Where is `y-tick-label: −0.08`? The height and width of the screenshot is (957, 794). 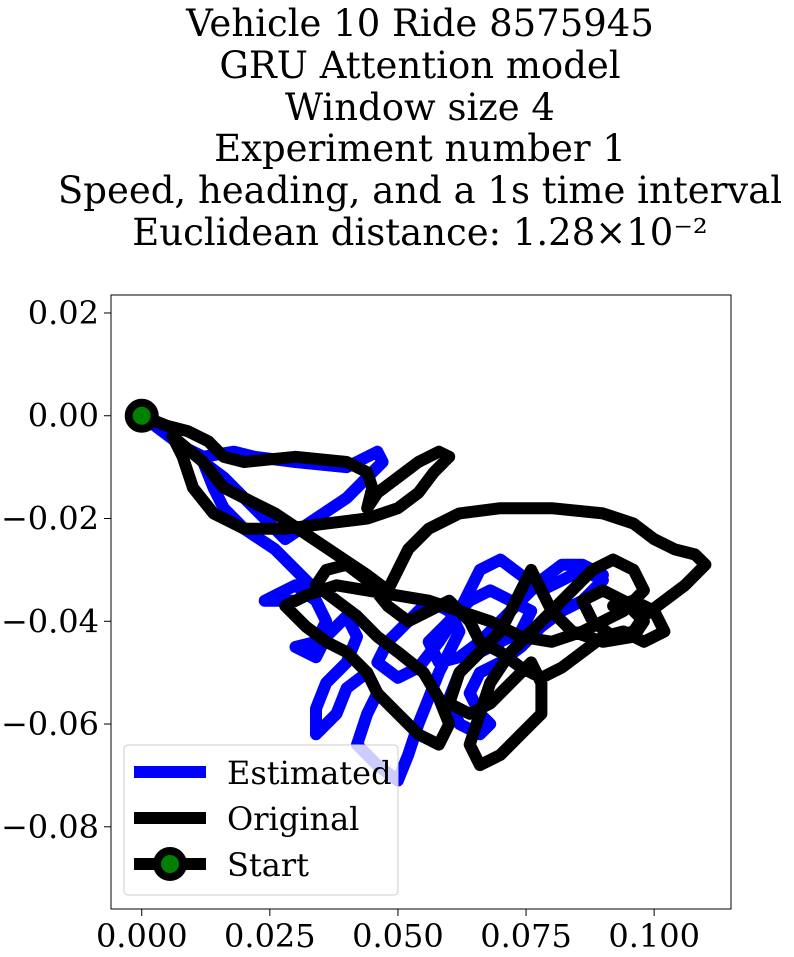 y-tick-label: −0.08 is located at coordinates (50, 827).